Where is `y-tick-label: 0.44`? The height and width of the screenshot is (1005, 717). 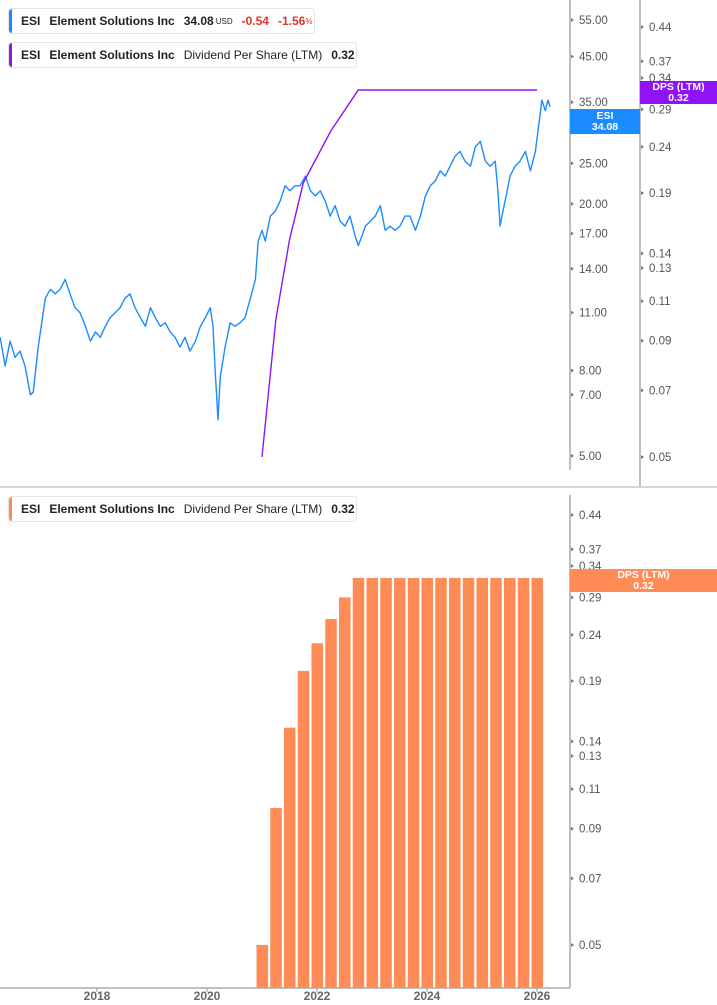 y-tick-label: 0.44 is located at coordinates (660, 28).